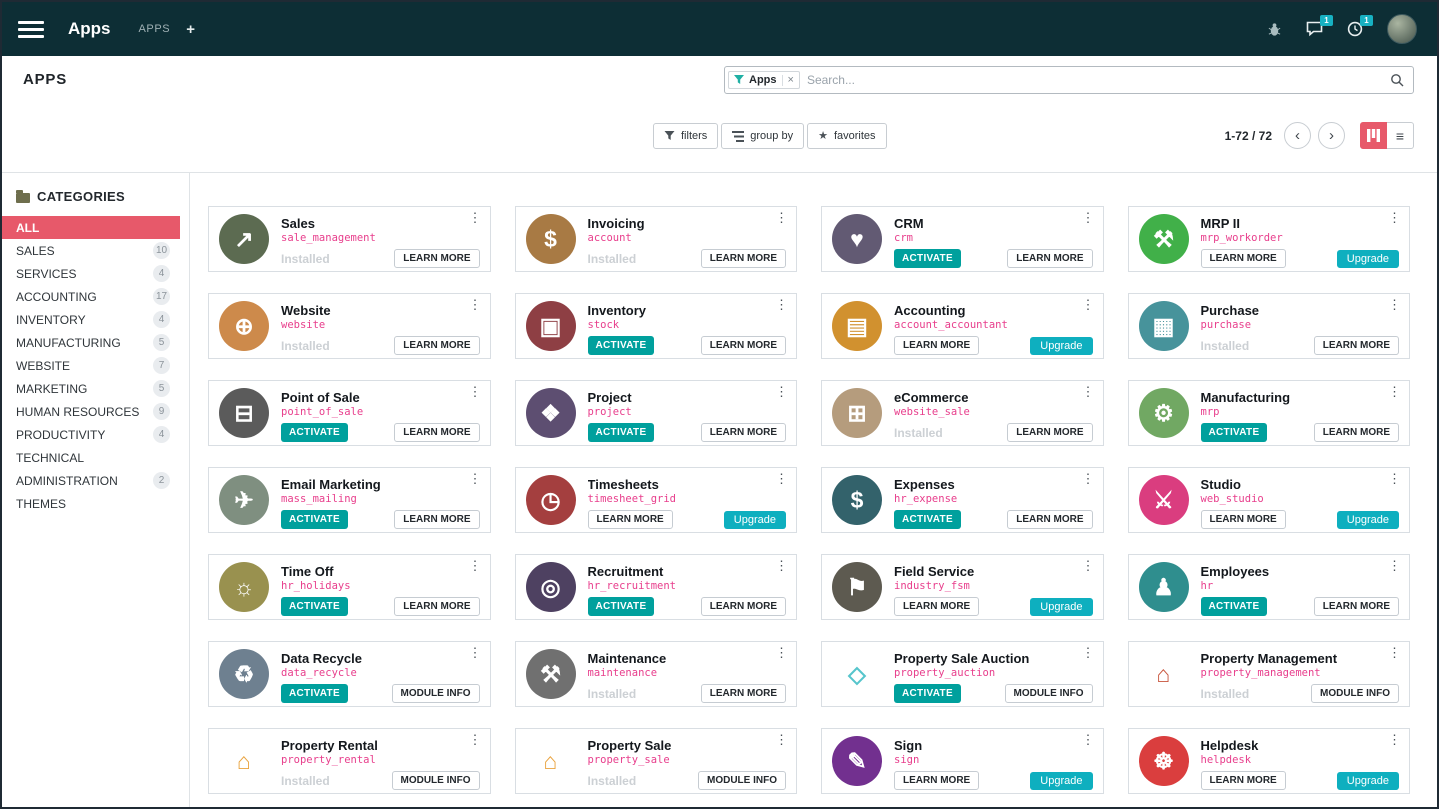 This screenshot has height=809, width=1439. Describe the element at coordinates (686, 136) in the screenshot. I see `filters-button: filters` at that location.